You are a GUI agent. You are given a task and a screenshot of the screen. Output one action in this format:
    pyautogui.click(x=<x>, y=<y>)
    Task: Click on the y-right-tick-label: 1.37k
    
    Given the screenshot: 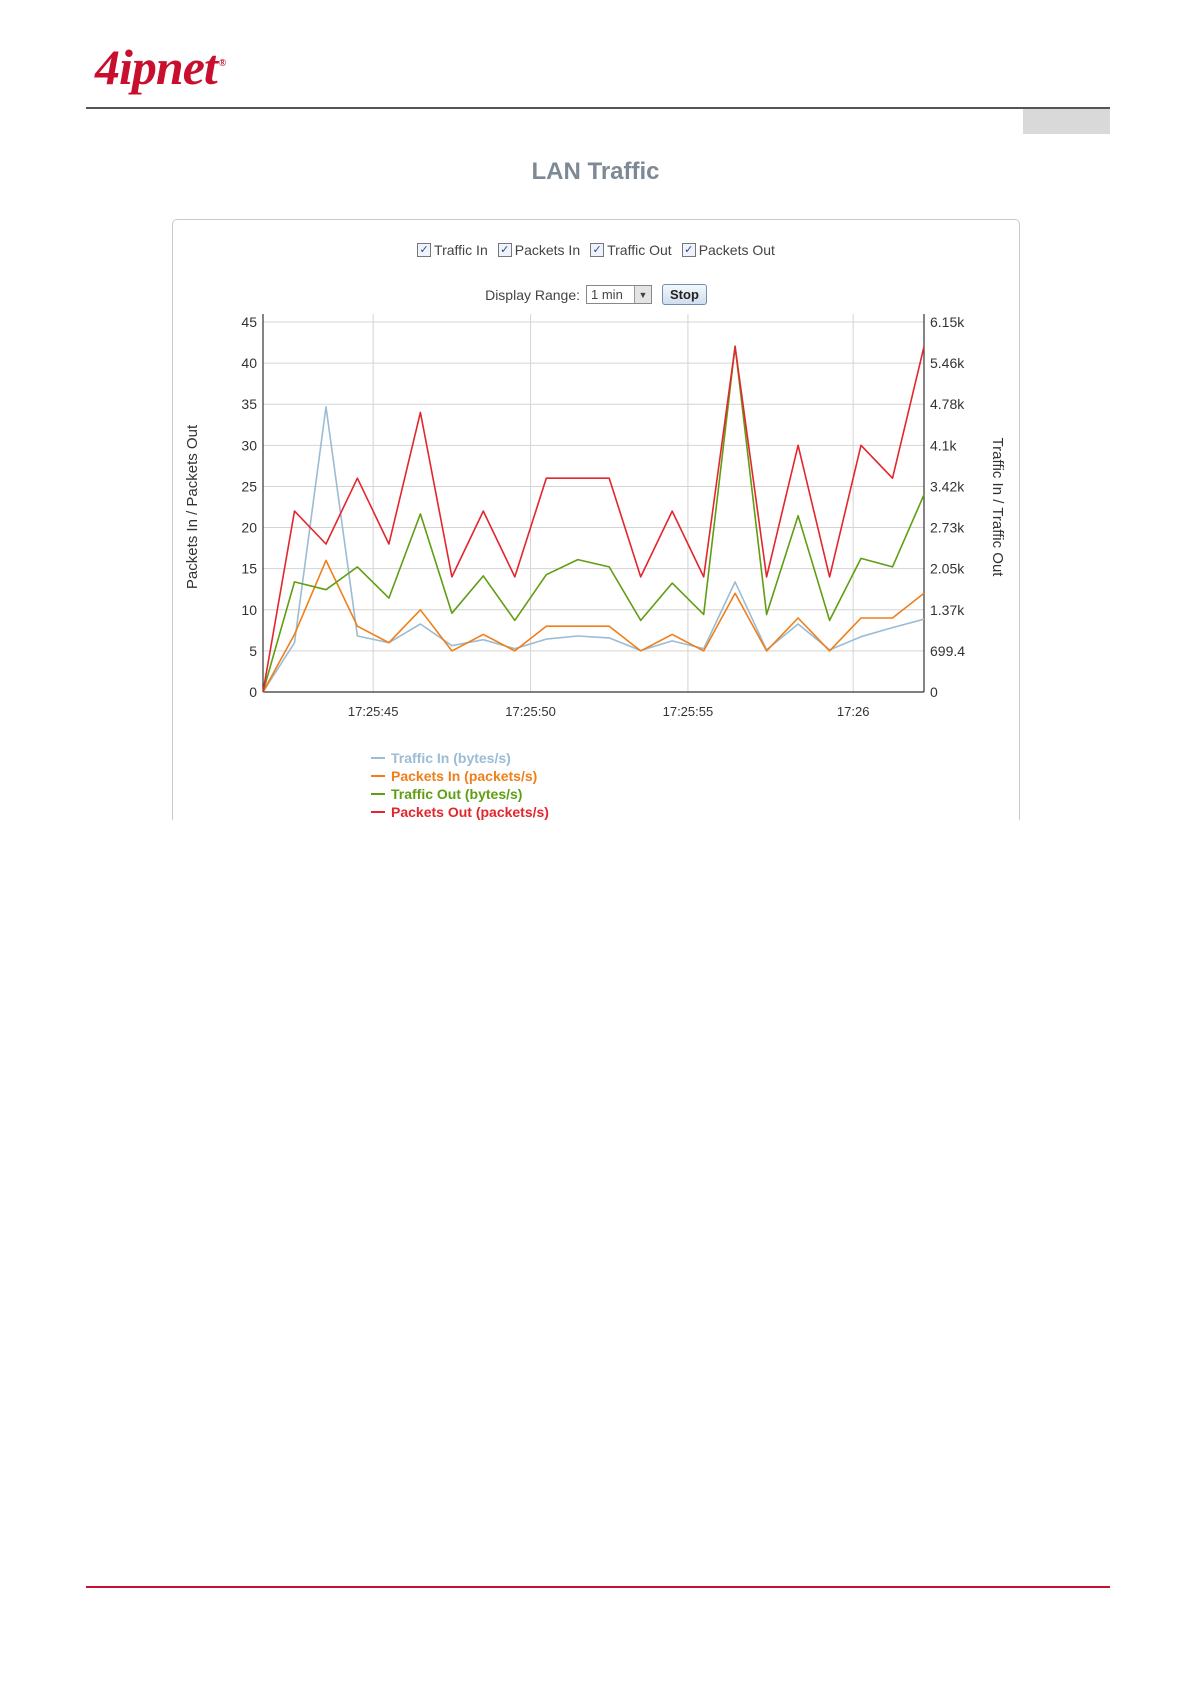 What is the action you would take?
    pyautogui.click(x=947, y=610)
    